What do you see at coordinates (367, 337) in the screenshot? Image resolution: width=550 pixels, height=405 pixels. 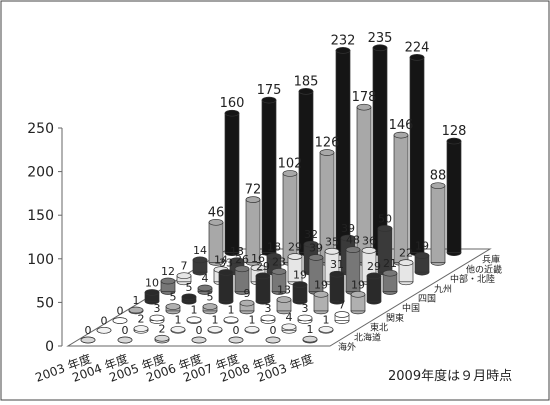 I see `legend-label: 北海道` at bounding box center [367, 337].